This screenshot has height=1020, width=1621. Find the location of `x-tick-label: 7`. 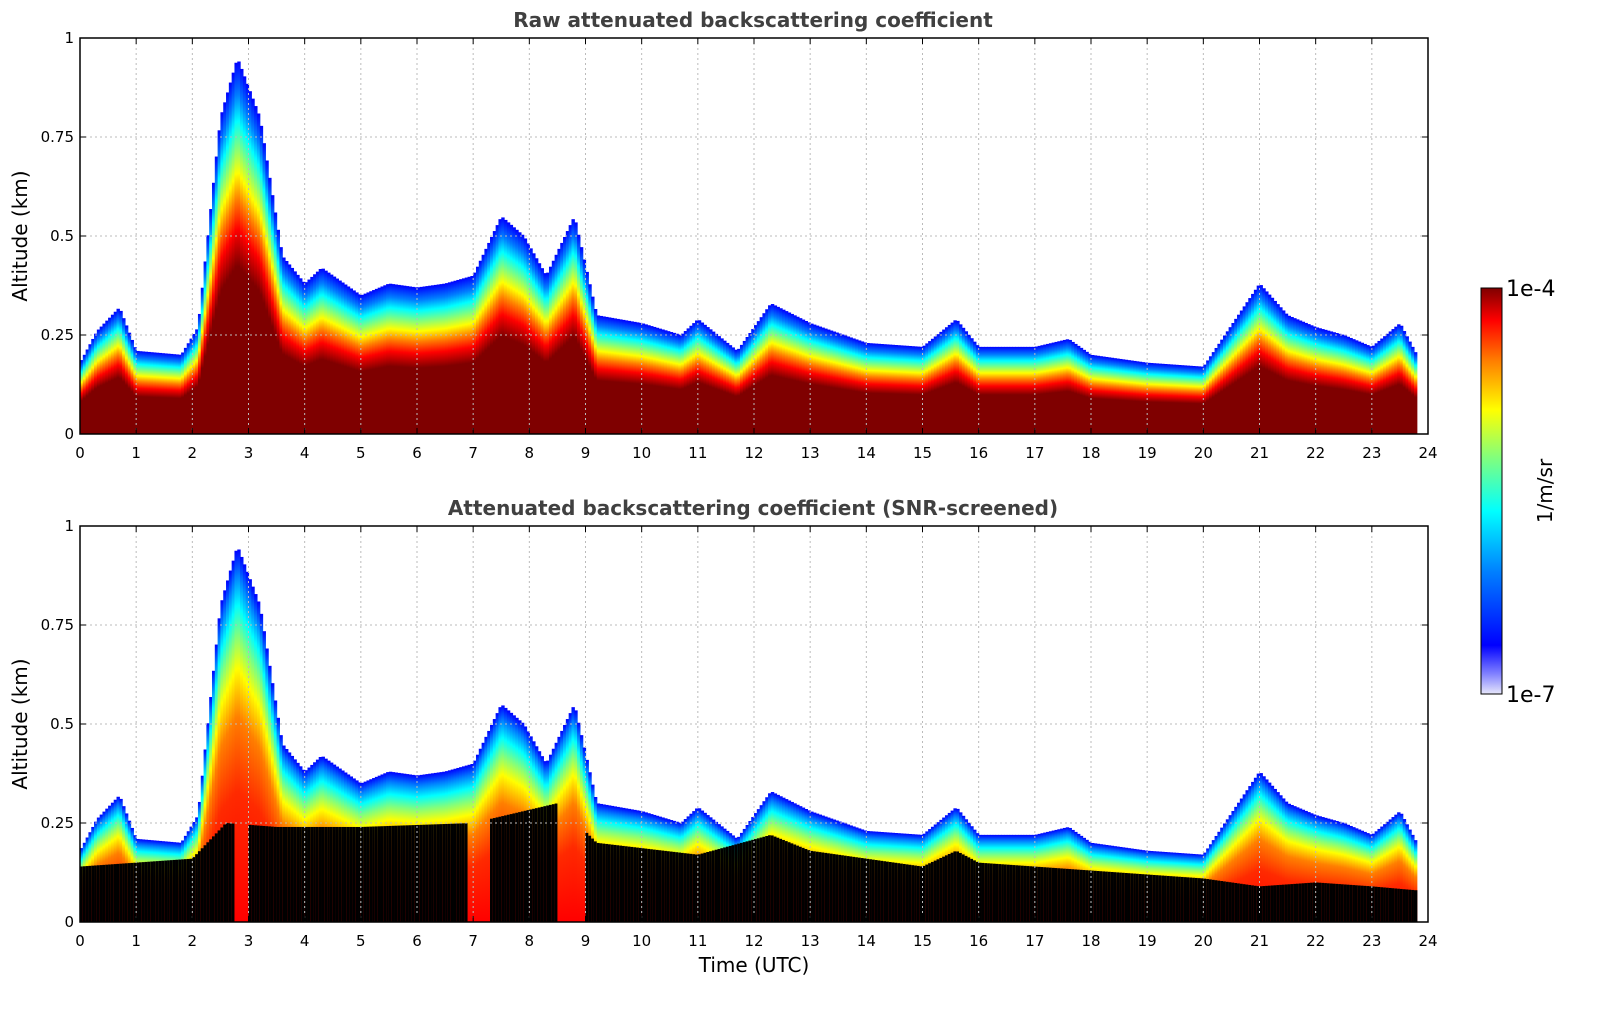

x-tick-label: 7 is located at coordinates (473, 941).